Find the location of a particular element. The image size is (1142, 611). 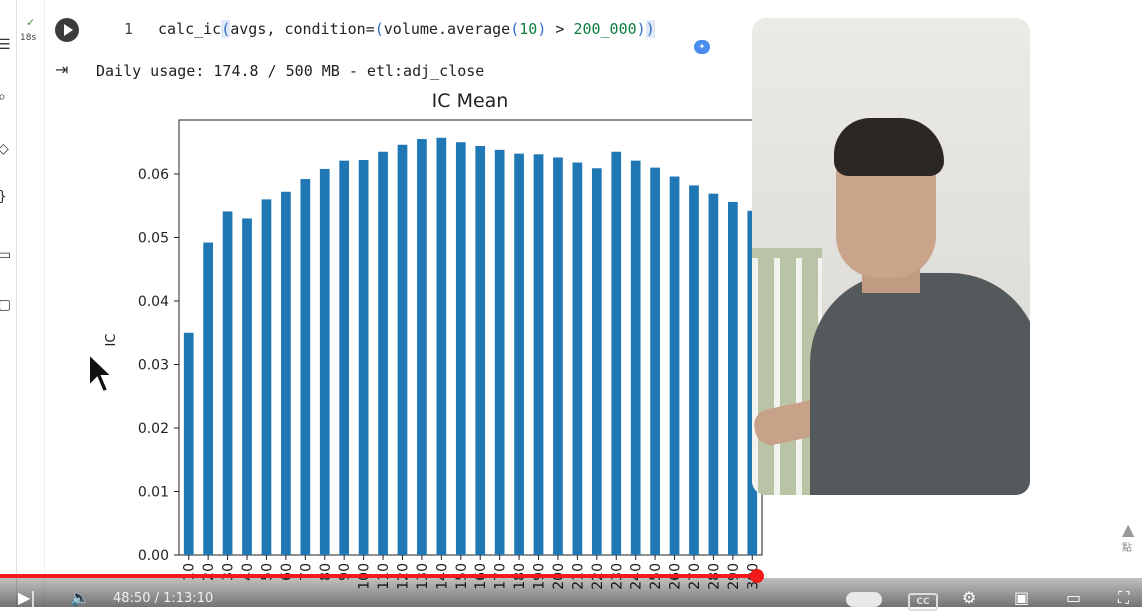

chart-title: IC Mean is located at coordinates (470, 101).